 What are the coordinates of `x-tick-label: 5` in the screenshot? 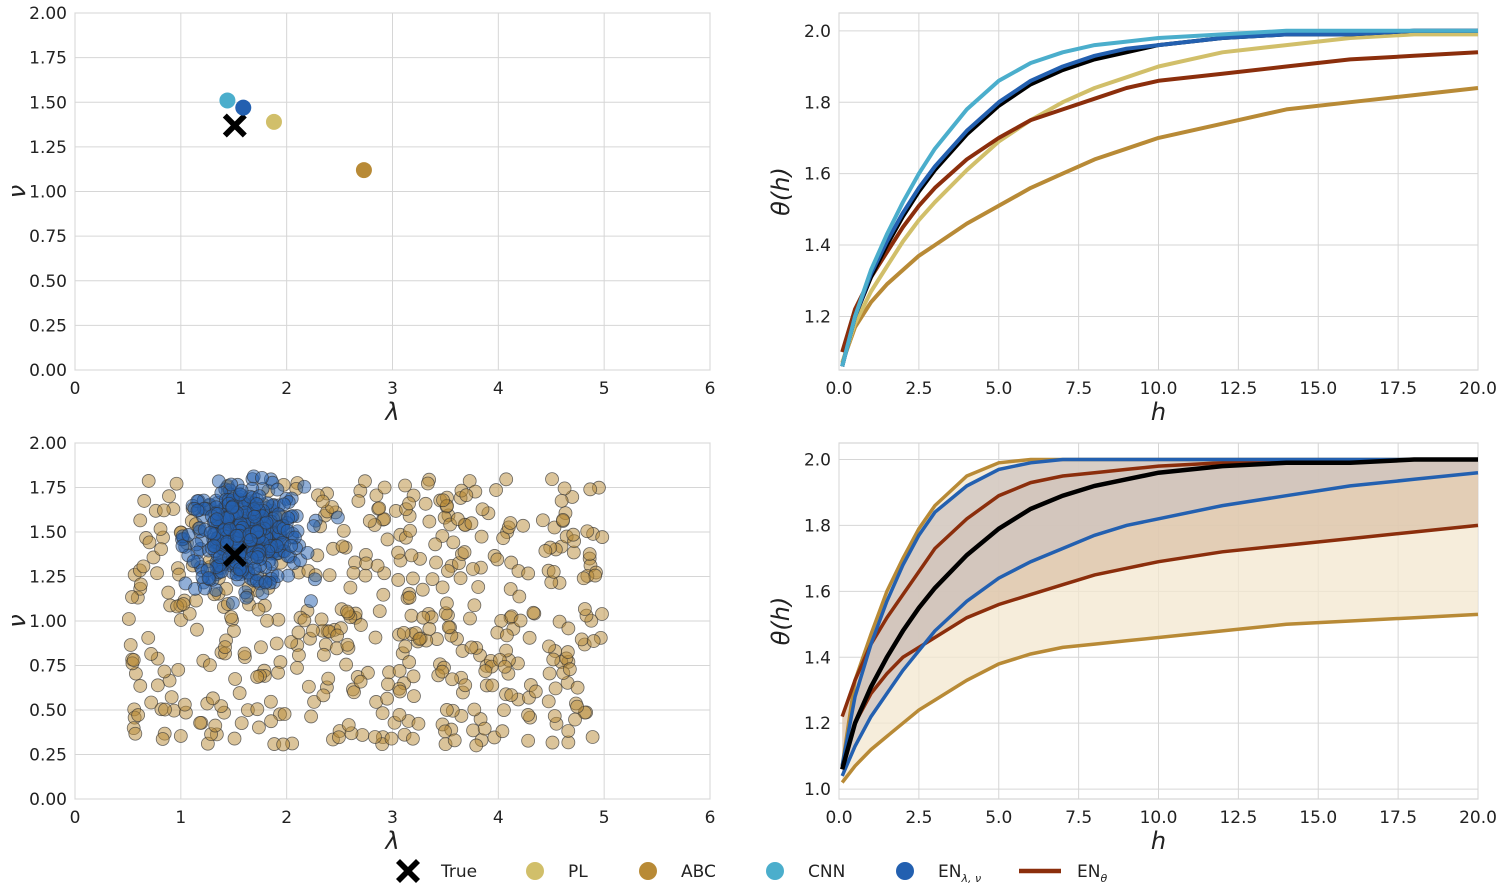 It's located at (604, 389).